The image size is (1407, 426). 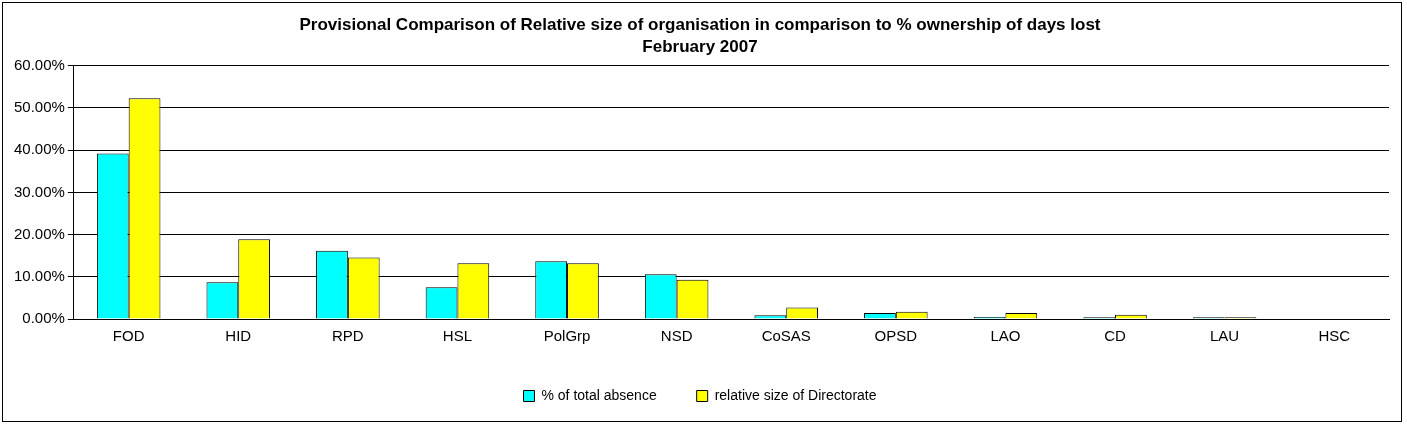 What do you see at coordinates (795, 394) in the screenshot?
I see `legend-label: relative size of Directorate` at bounding box center [795, 394].